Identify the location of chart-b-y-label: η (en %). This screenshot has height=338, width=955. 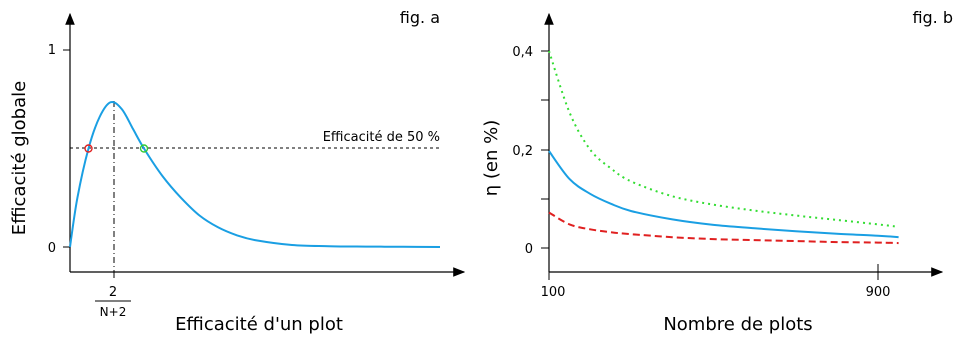
(491, 158).